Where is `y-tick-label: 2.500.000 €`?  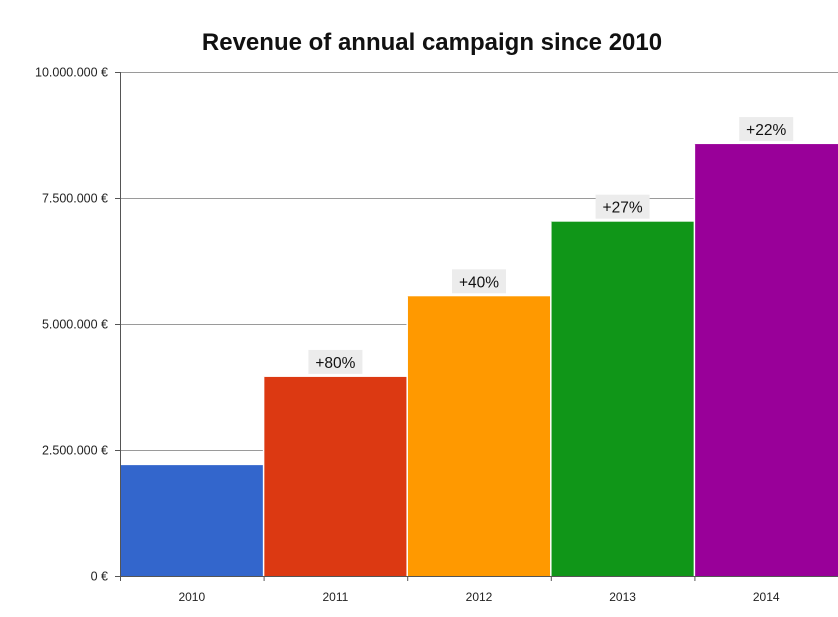
y-tick-label: 2.500.000 € is located at coordinates (75, 451).